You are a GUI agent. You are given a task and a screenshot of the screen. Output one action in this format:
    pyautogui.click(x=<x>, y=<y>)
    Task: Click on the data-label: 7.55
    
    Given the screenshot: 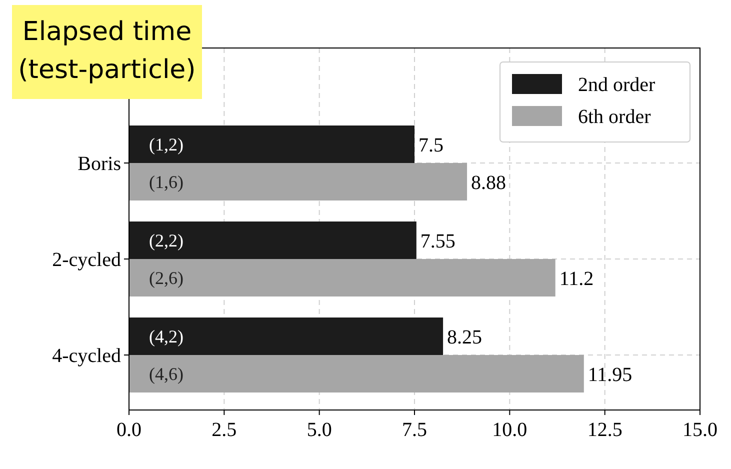 What is the action you would take?
    pyautogui.click(x=438, y=241)
    